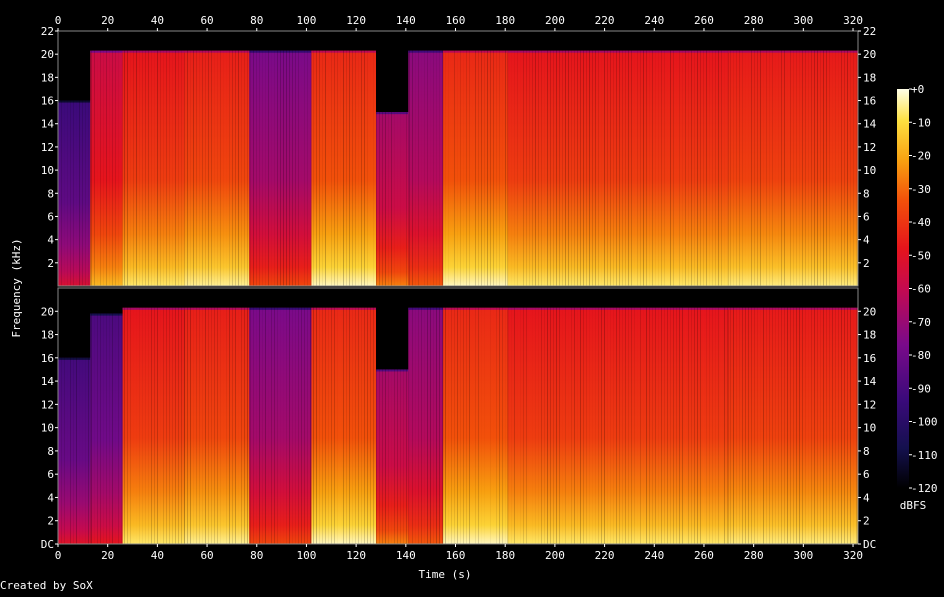  What do you see at coordinates (866, 263) in the screenshot?
I see `y-tick-label-right: 2` at bounding box center [866, 263].